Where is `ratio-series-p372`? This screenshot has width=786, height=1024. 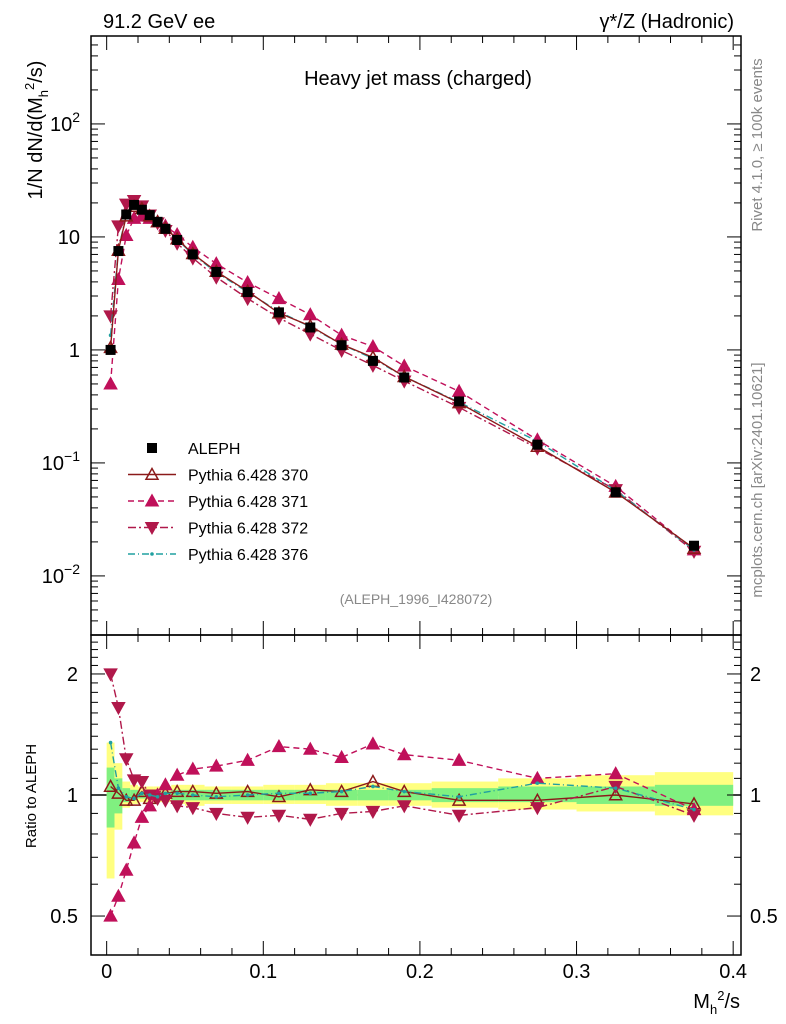
ratio-series-p372 is located at coordinates (402, 747).